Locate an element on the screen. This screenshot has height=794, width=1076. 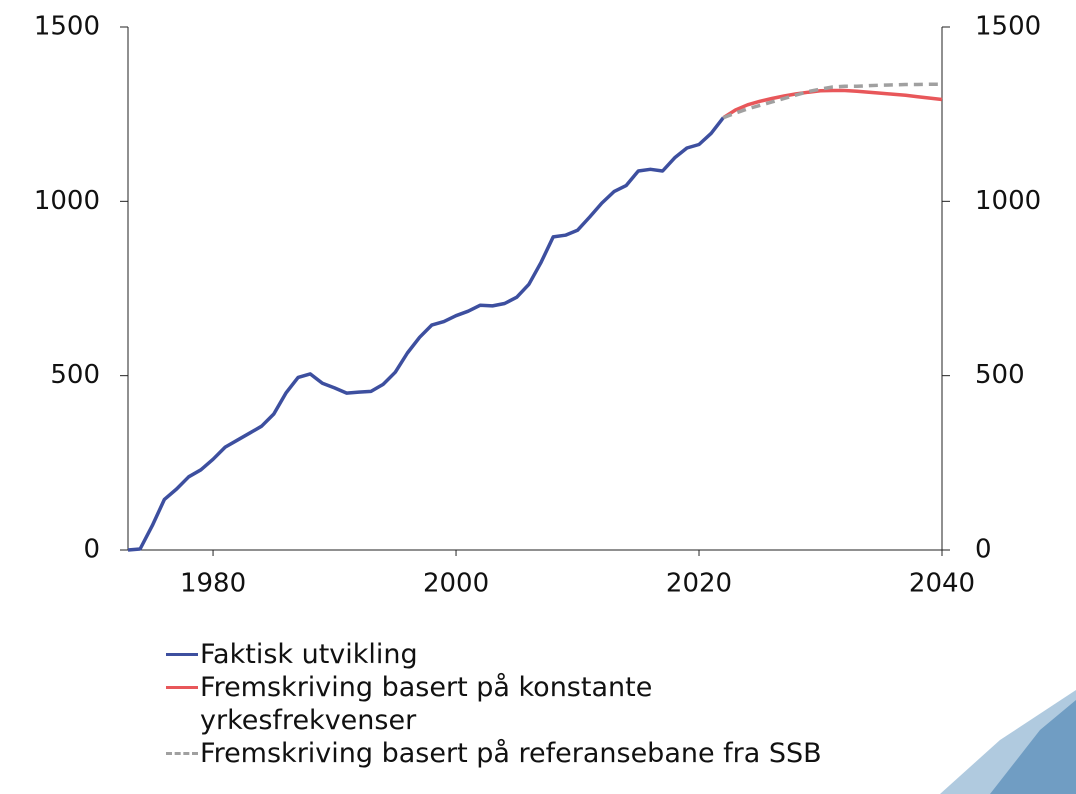
y-tick-label: 500 is located at coordinates (75, 375).